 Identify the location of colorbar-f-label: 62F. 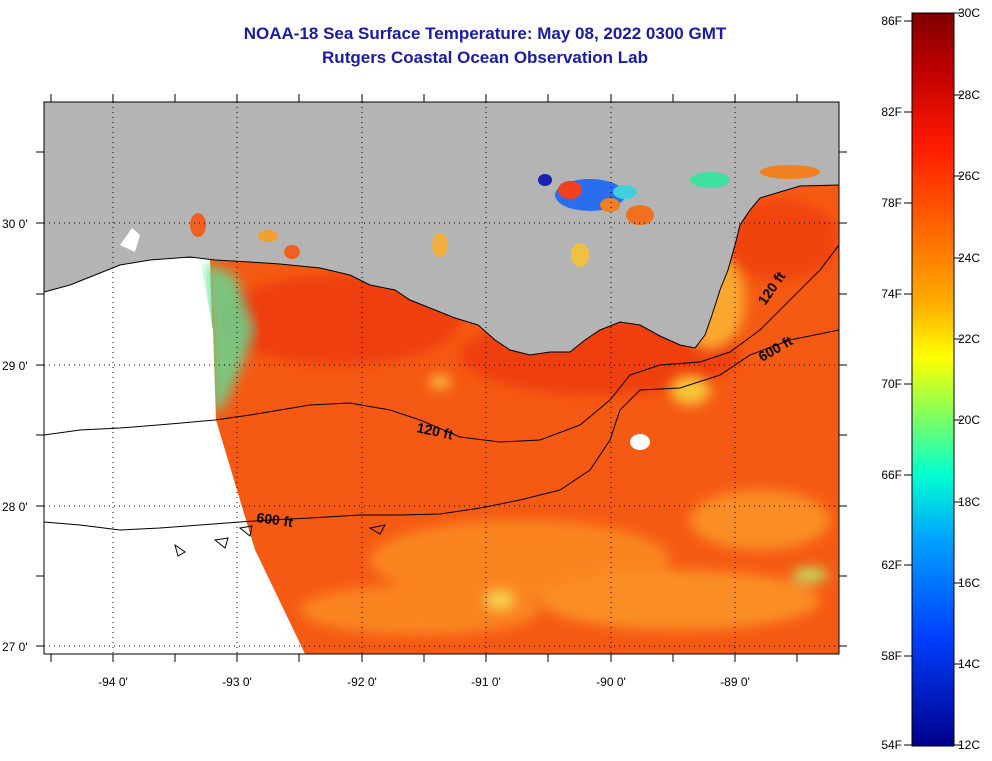
(891, 565).